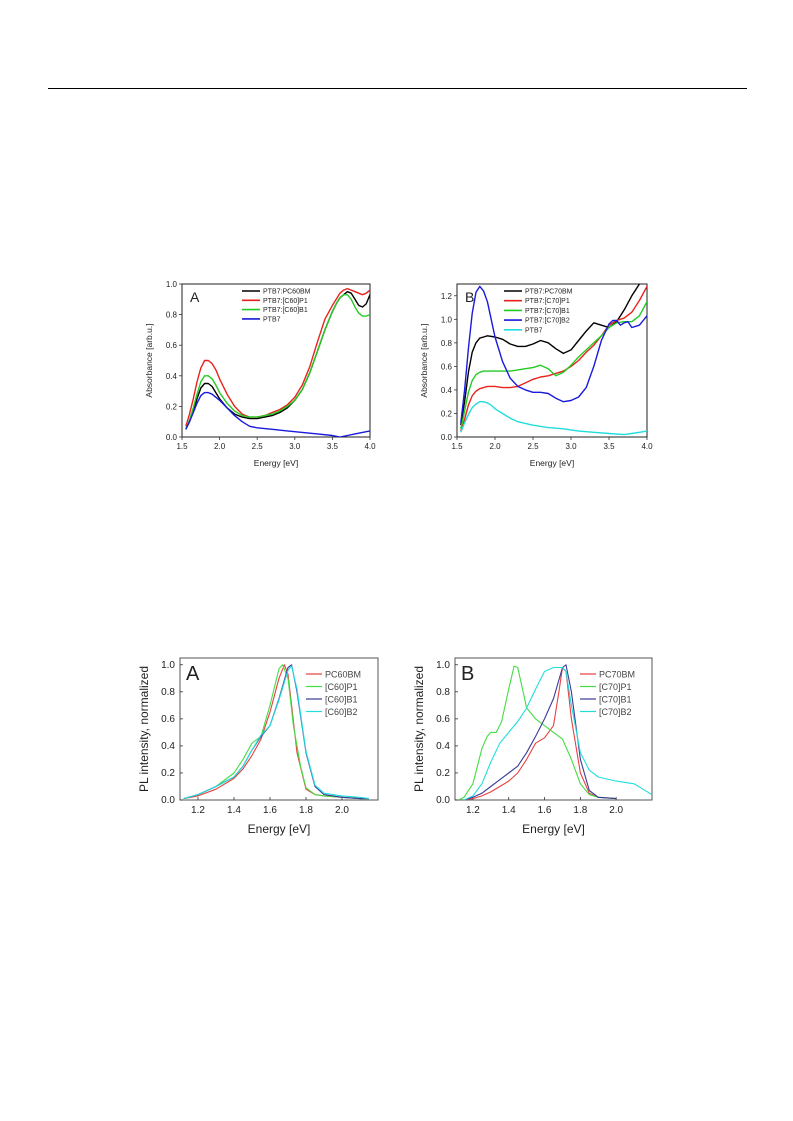  What do you see at coordinates (549, 292) in the screenshot?
I see `legend-label-1: PTB7:PC70BM` at bounding box center [549, 292].